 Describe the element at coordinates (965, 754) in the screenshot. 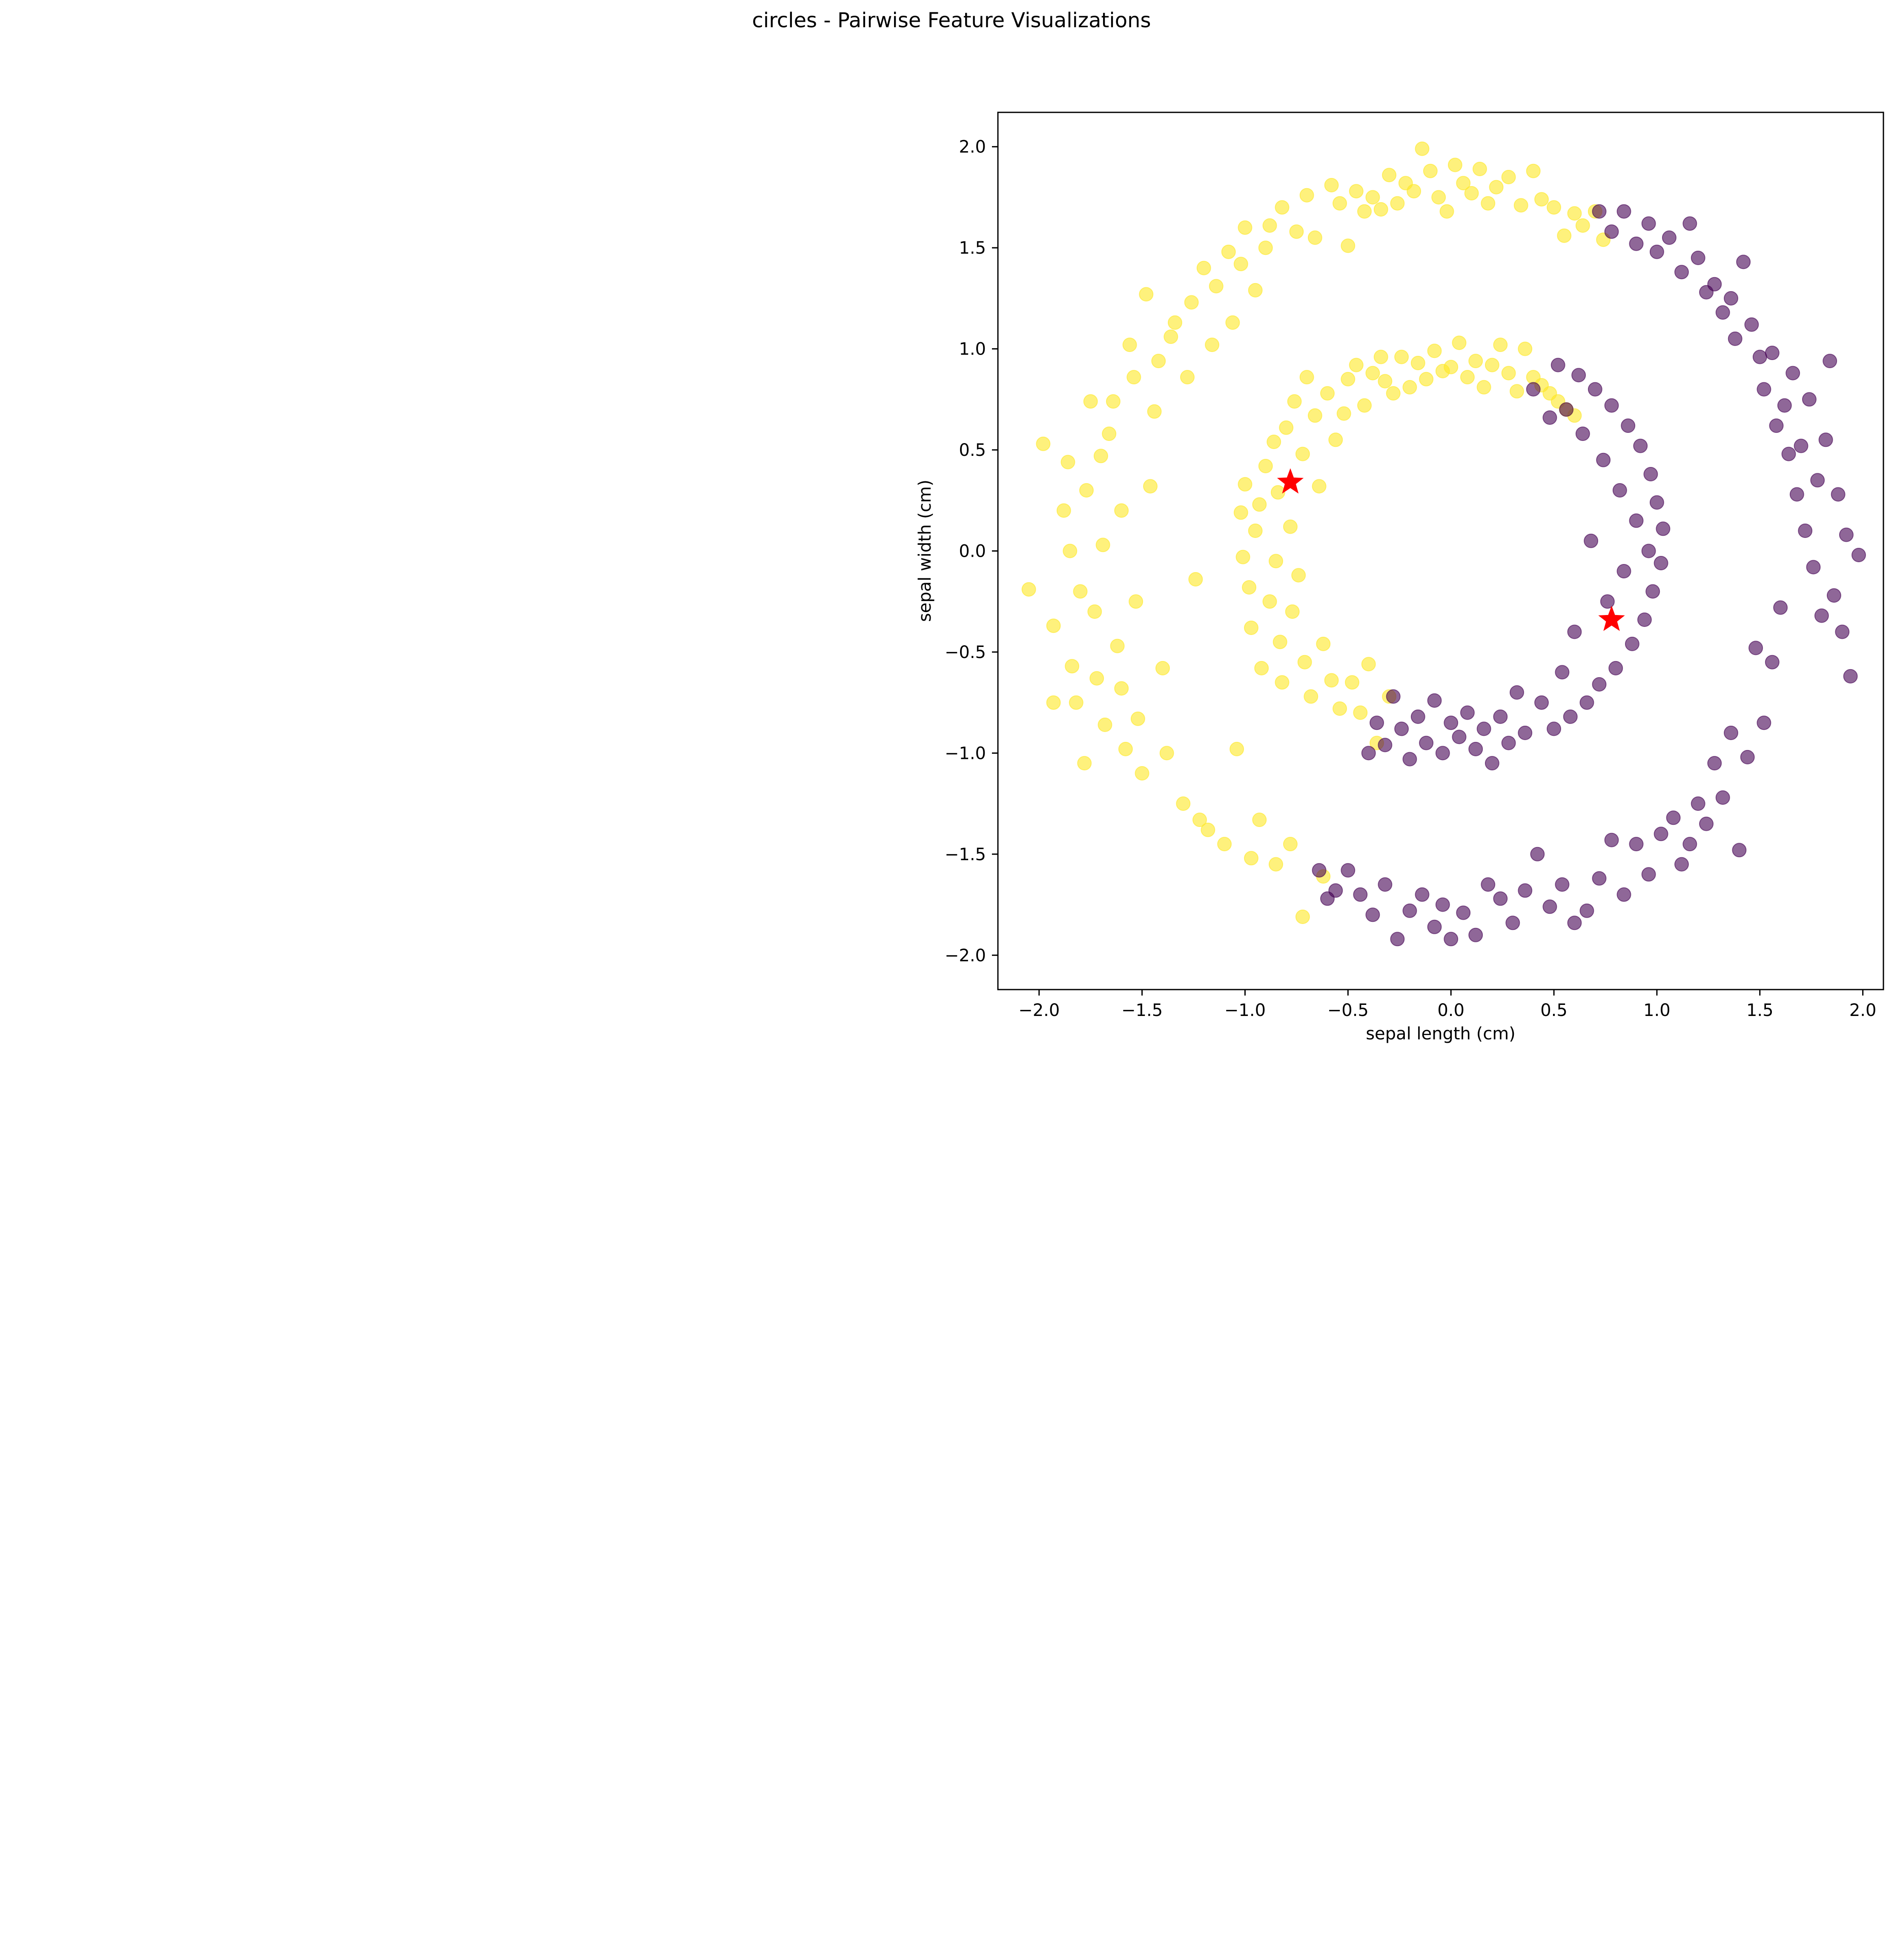

I see `y-tick-label: −1.0` at that location.